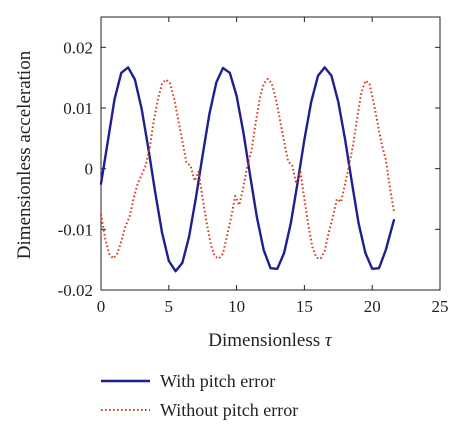 Image resolution: width=474 pixels, height=439 pixels. Describe the element at coordinates (75, 290) in the screenshot. I see `y-tick-label: -0.02` at that location.